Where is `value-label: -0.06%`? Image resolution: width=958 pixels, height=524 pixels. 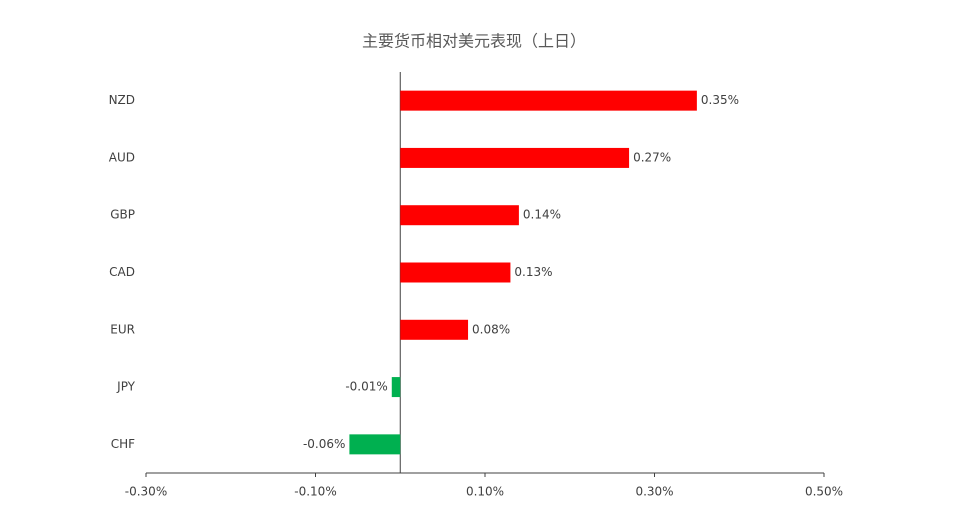 value-label: -0.06% is located at coordinates (324, 444).